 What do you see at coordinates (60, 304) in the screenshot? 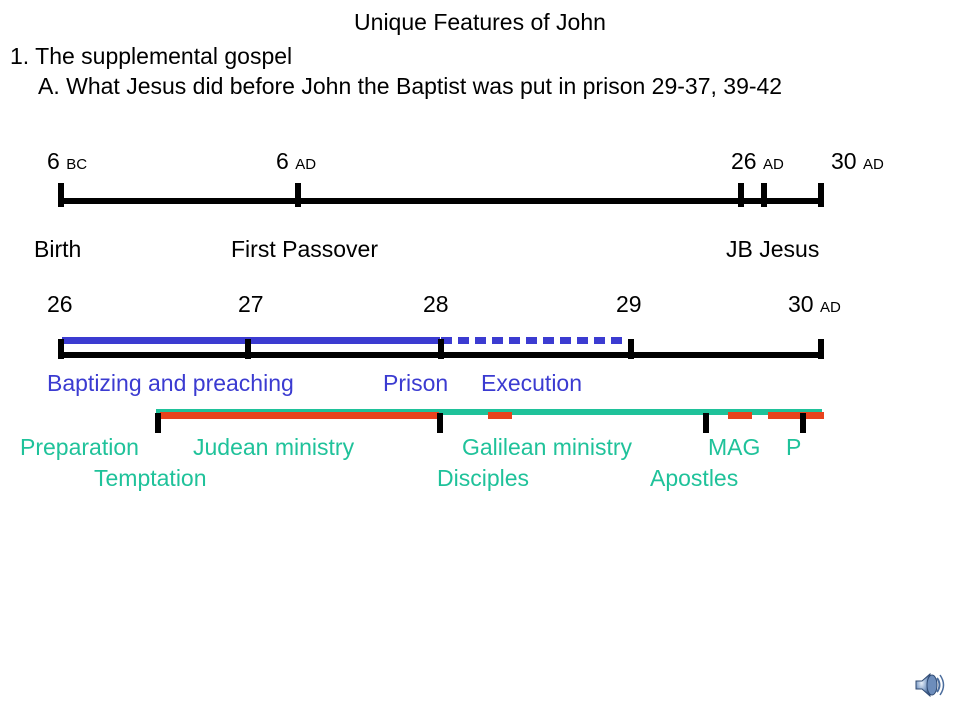
I see `year-label-26: 26` at bounding box center [60, 304].